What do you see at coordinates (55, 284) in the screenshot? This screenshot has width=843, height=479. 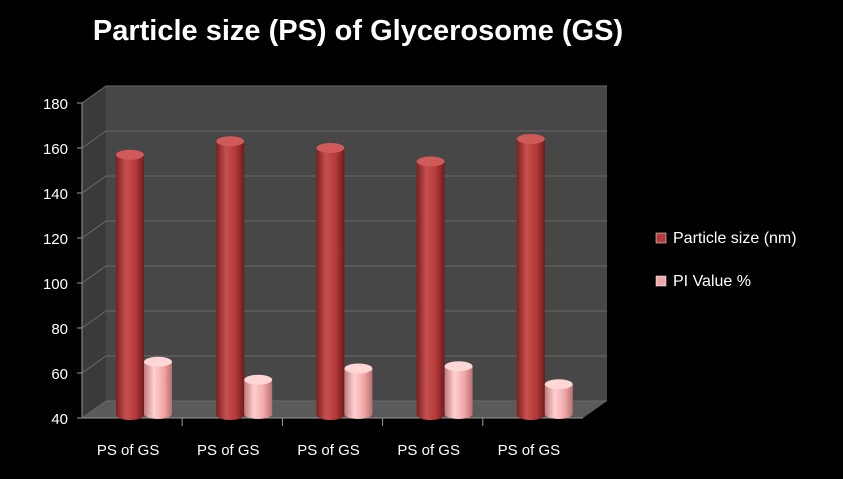 I see `y-tick-label: 100` at bounding box center [55, 284].